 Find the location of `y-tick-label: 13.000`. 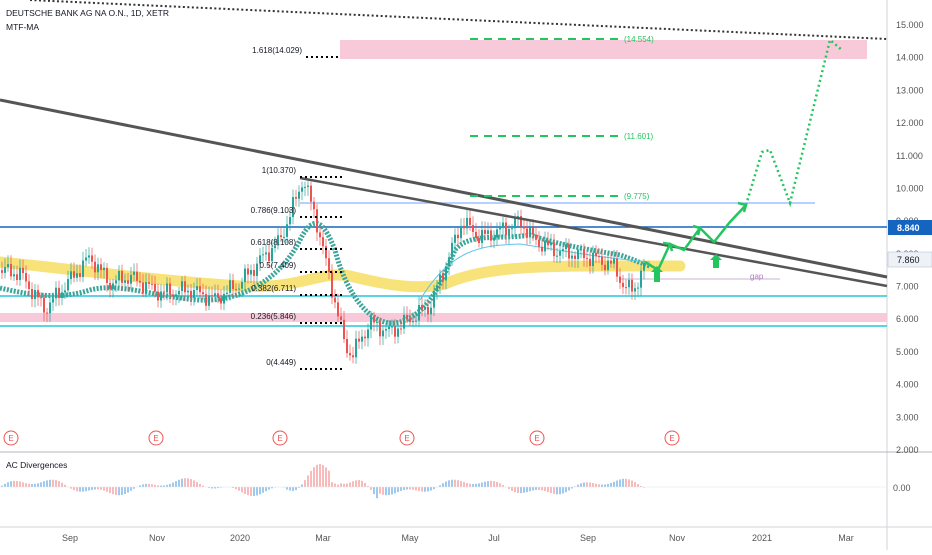

y-tick-label: 13.000 is located at coordinates (910, 90).